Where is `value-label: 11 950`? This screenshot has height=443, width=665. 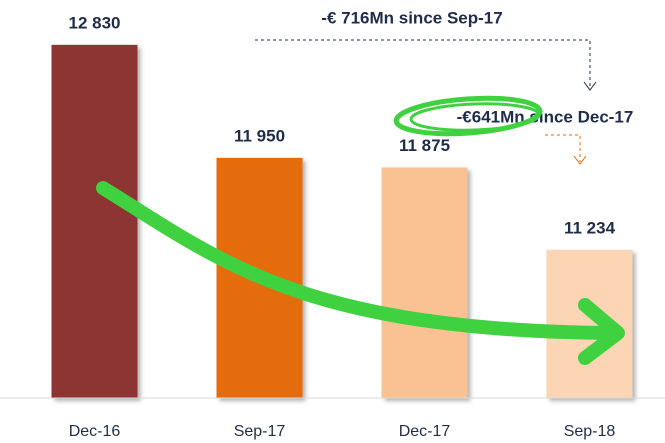
value-label: 11 950 is located at coordinates (259, 135).